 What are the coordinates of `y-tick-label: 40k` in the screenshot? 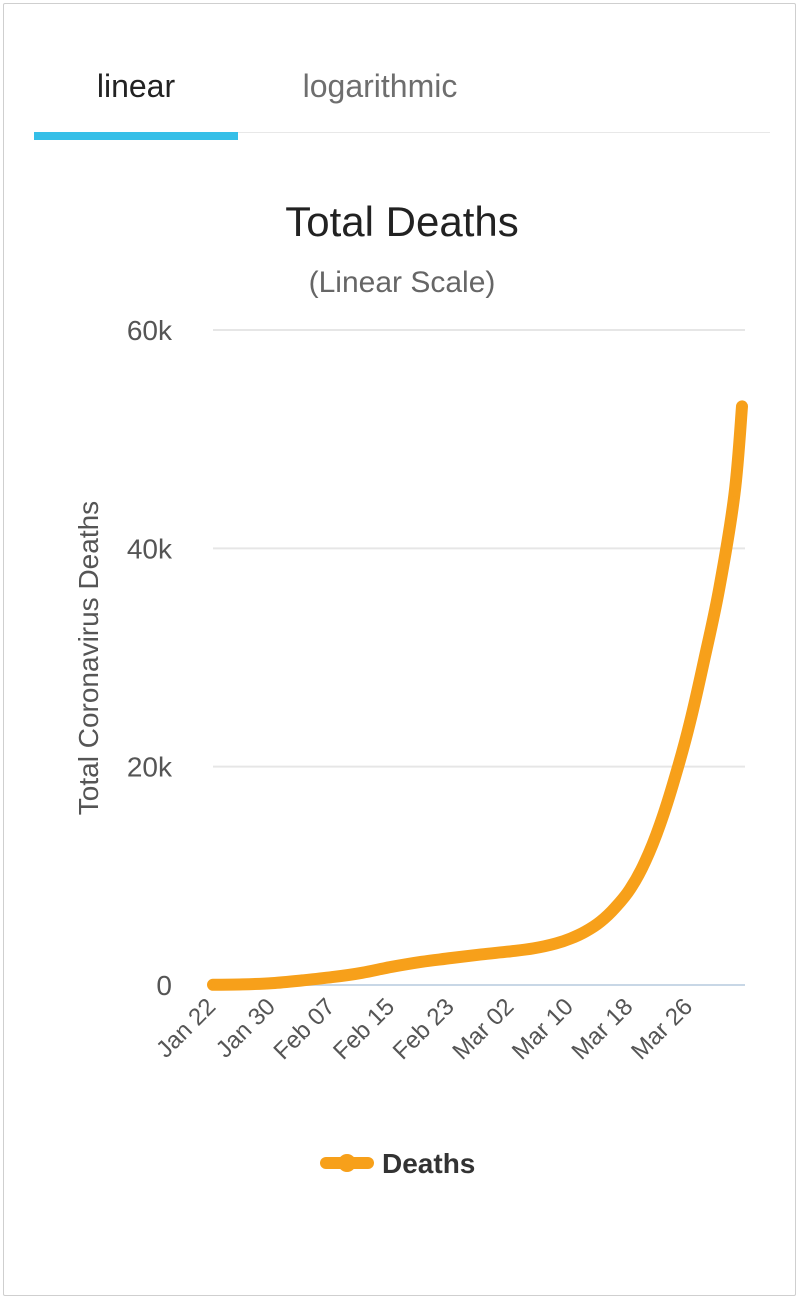 It's located at (150, 548).